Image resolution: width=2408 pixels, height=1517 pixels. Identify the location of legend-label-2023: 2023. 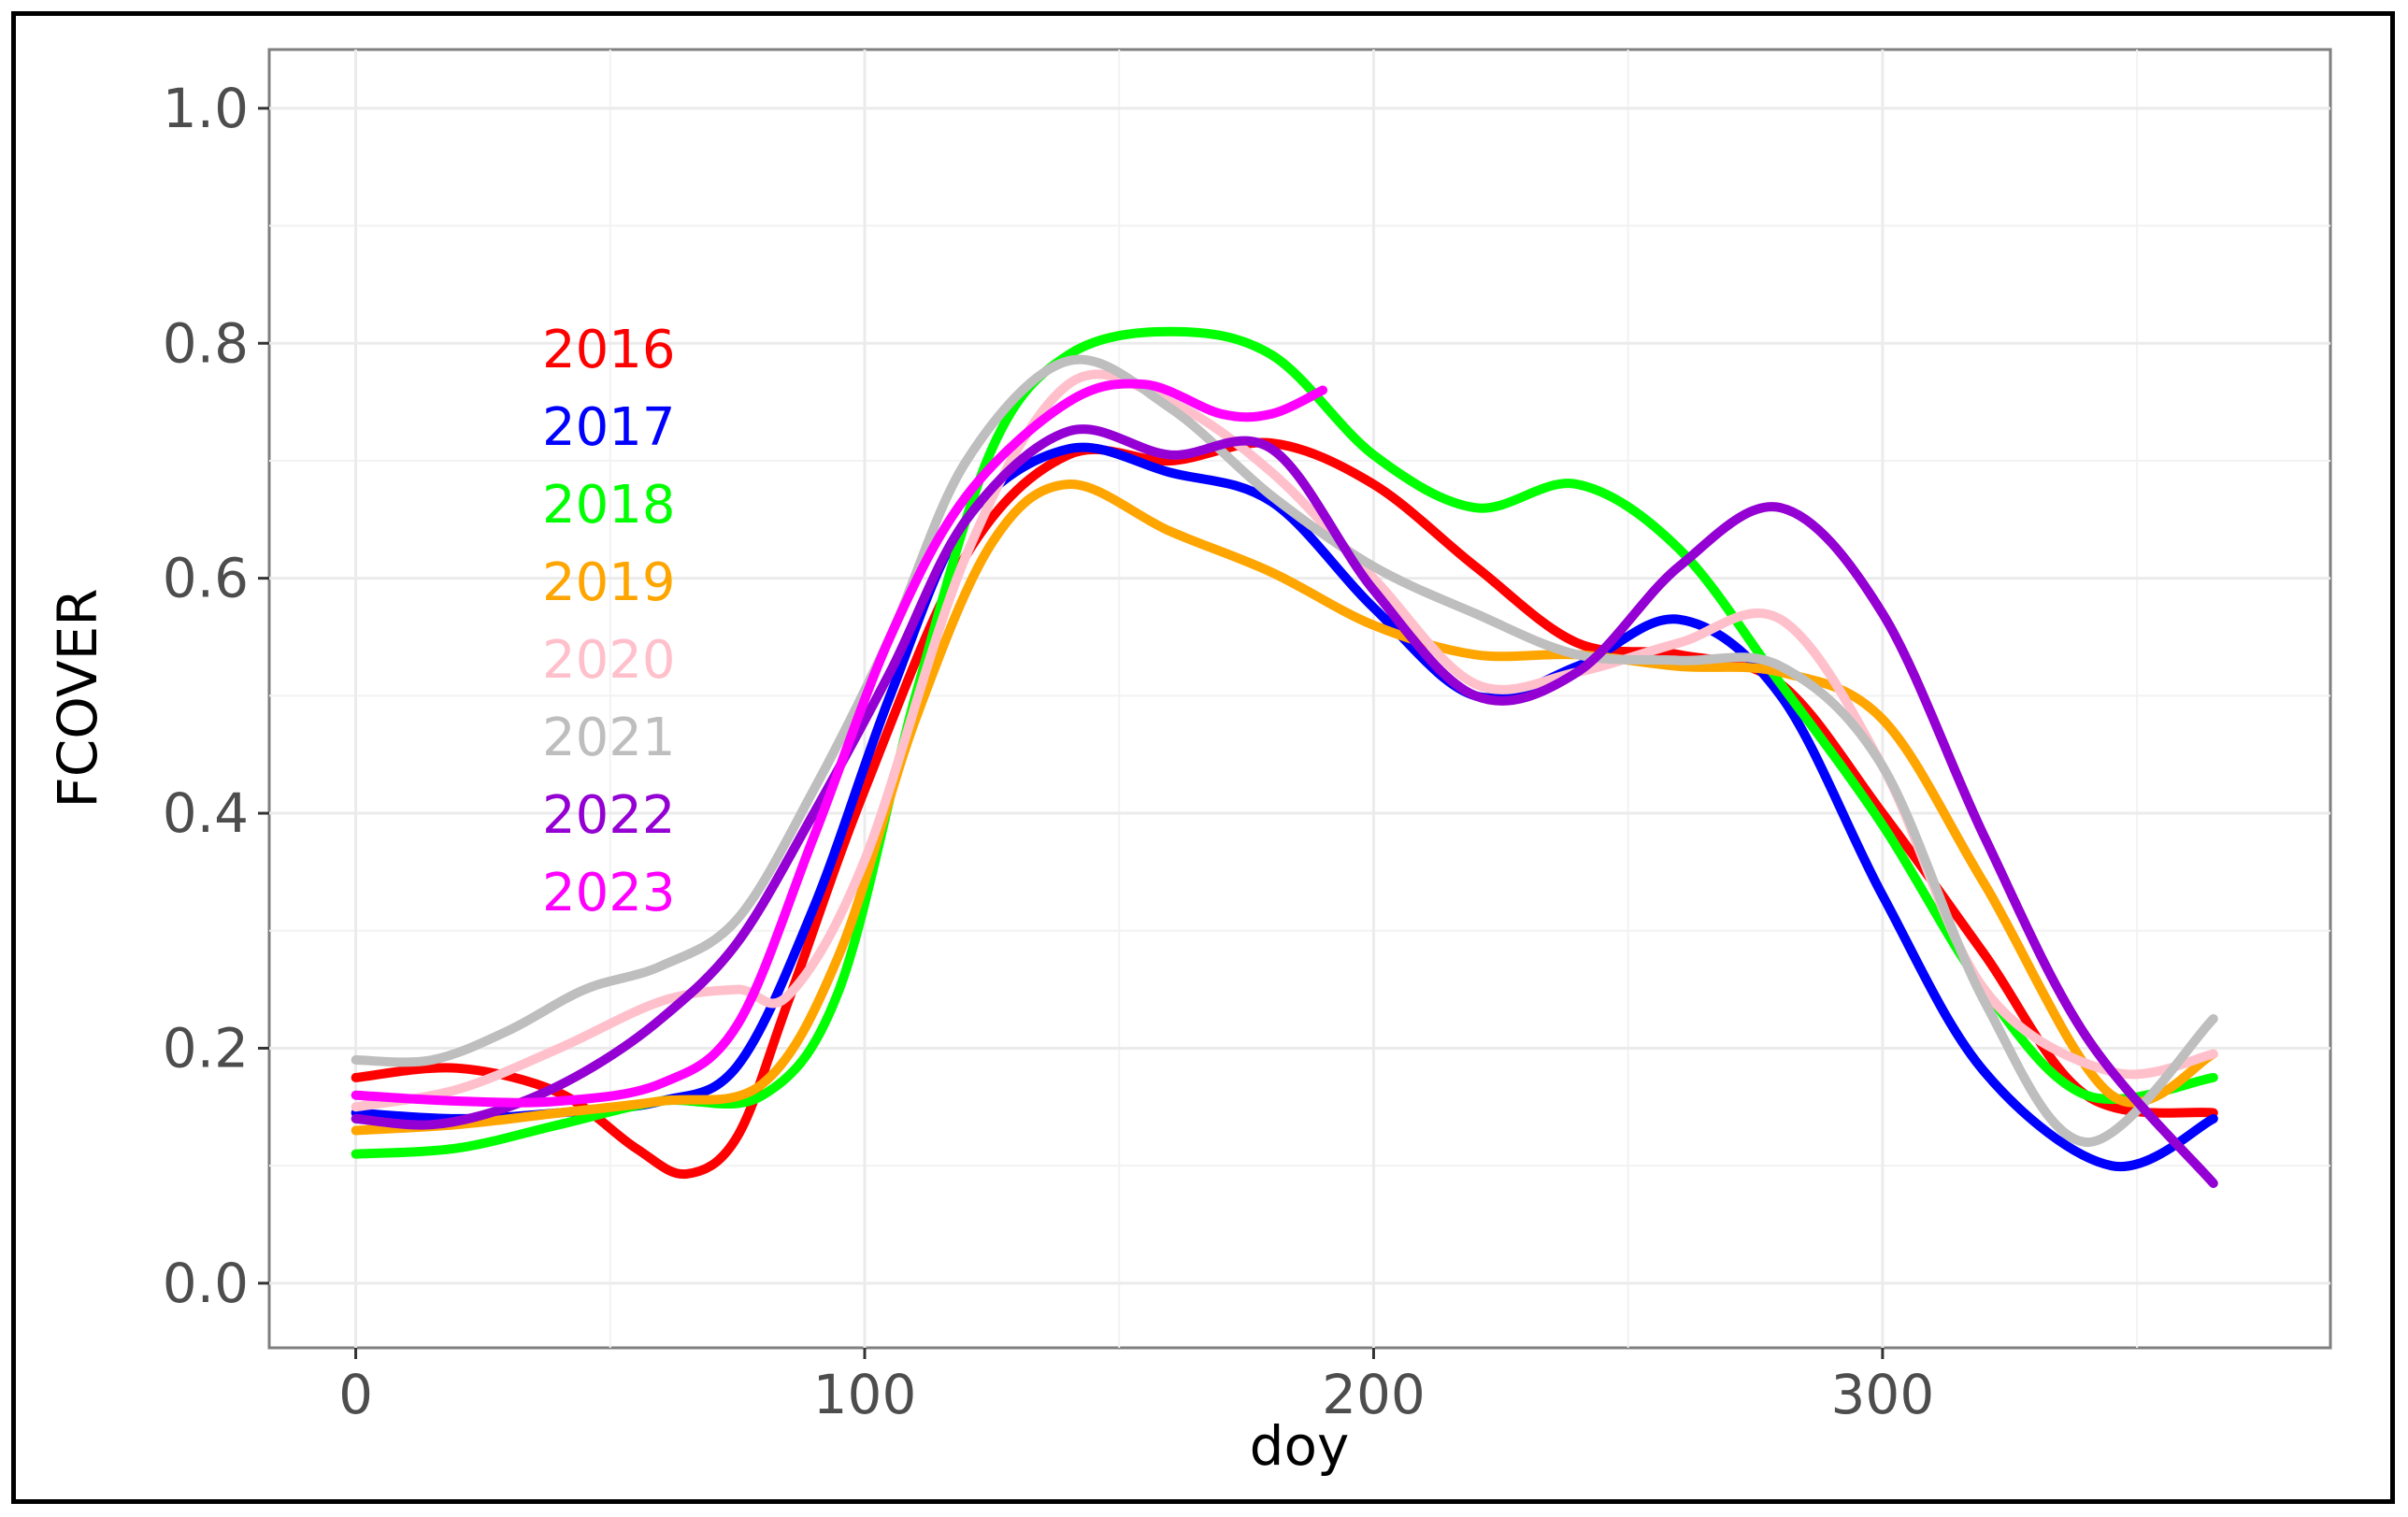
(609, 893).